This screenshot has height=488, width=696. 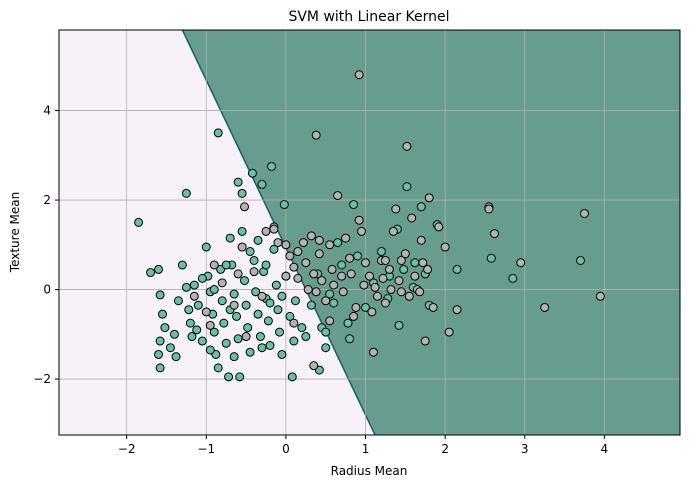 What do you see at coordinates (368, 17) in the screenshot?
I see `chart-title: SVM with Linear Kernel` at bounding box center [368, 17].